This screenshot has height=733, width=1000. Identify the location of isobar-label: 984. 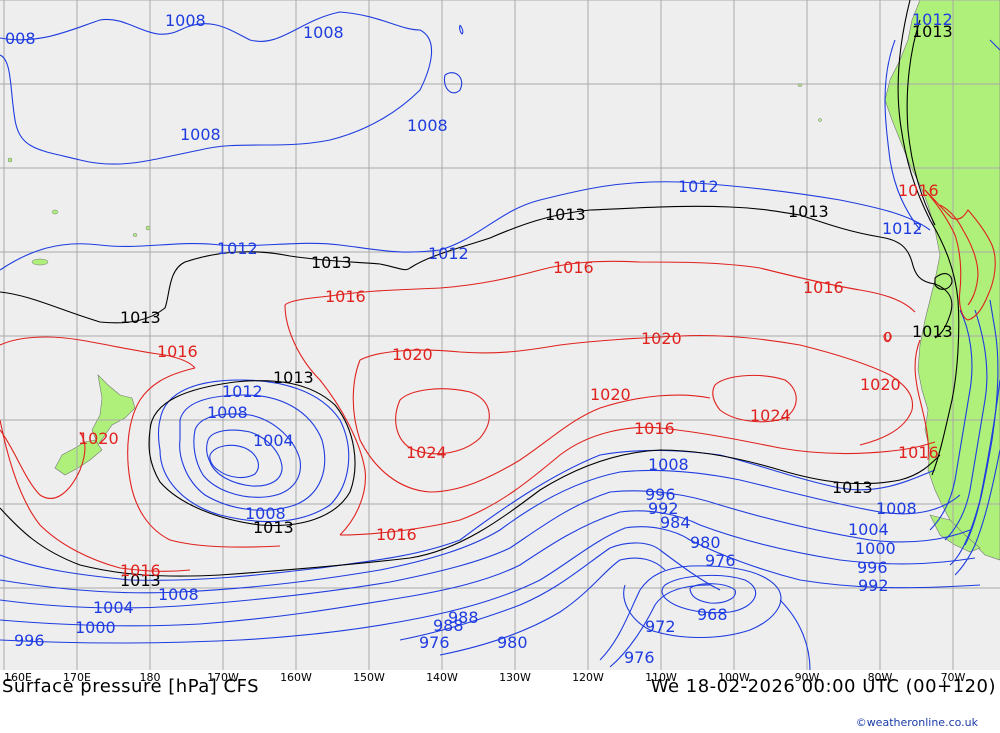
(675, 522).